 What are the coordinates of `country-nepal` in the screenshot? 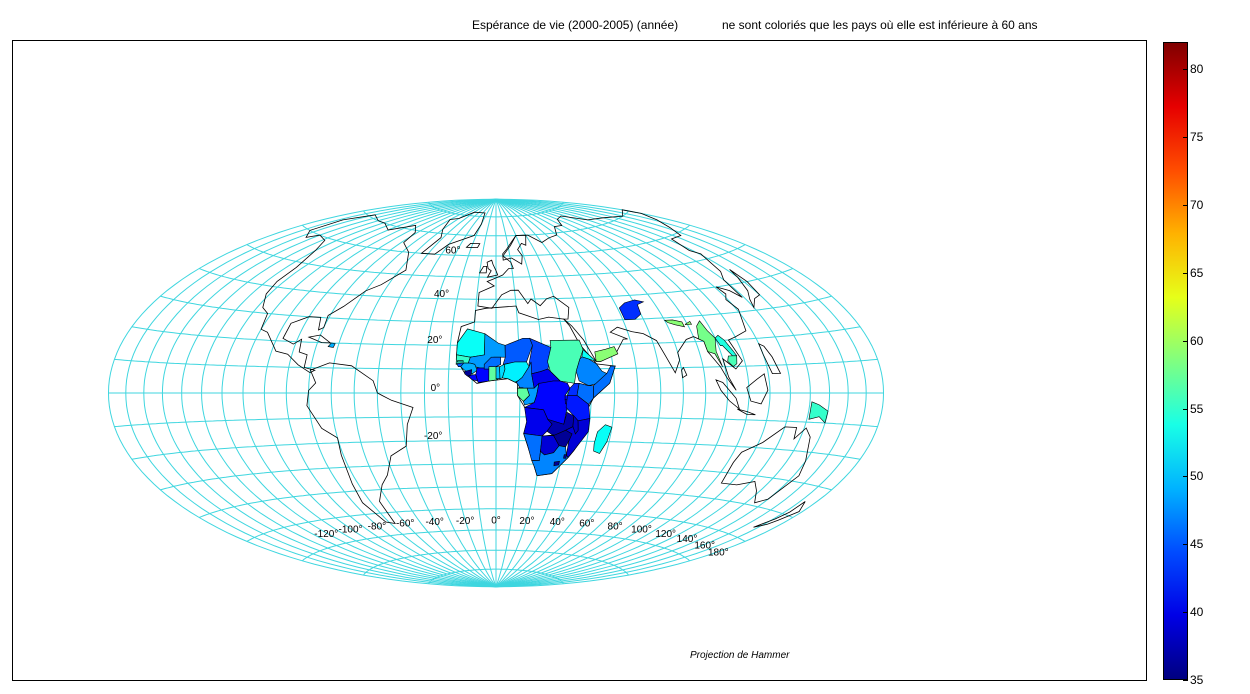 It's located at (674, 323).